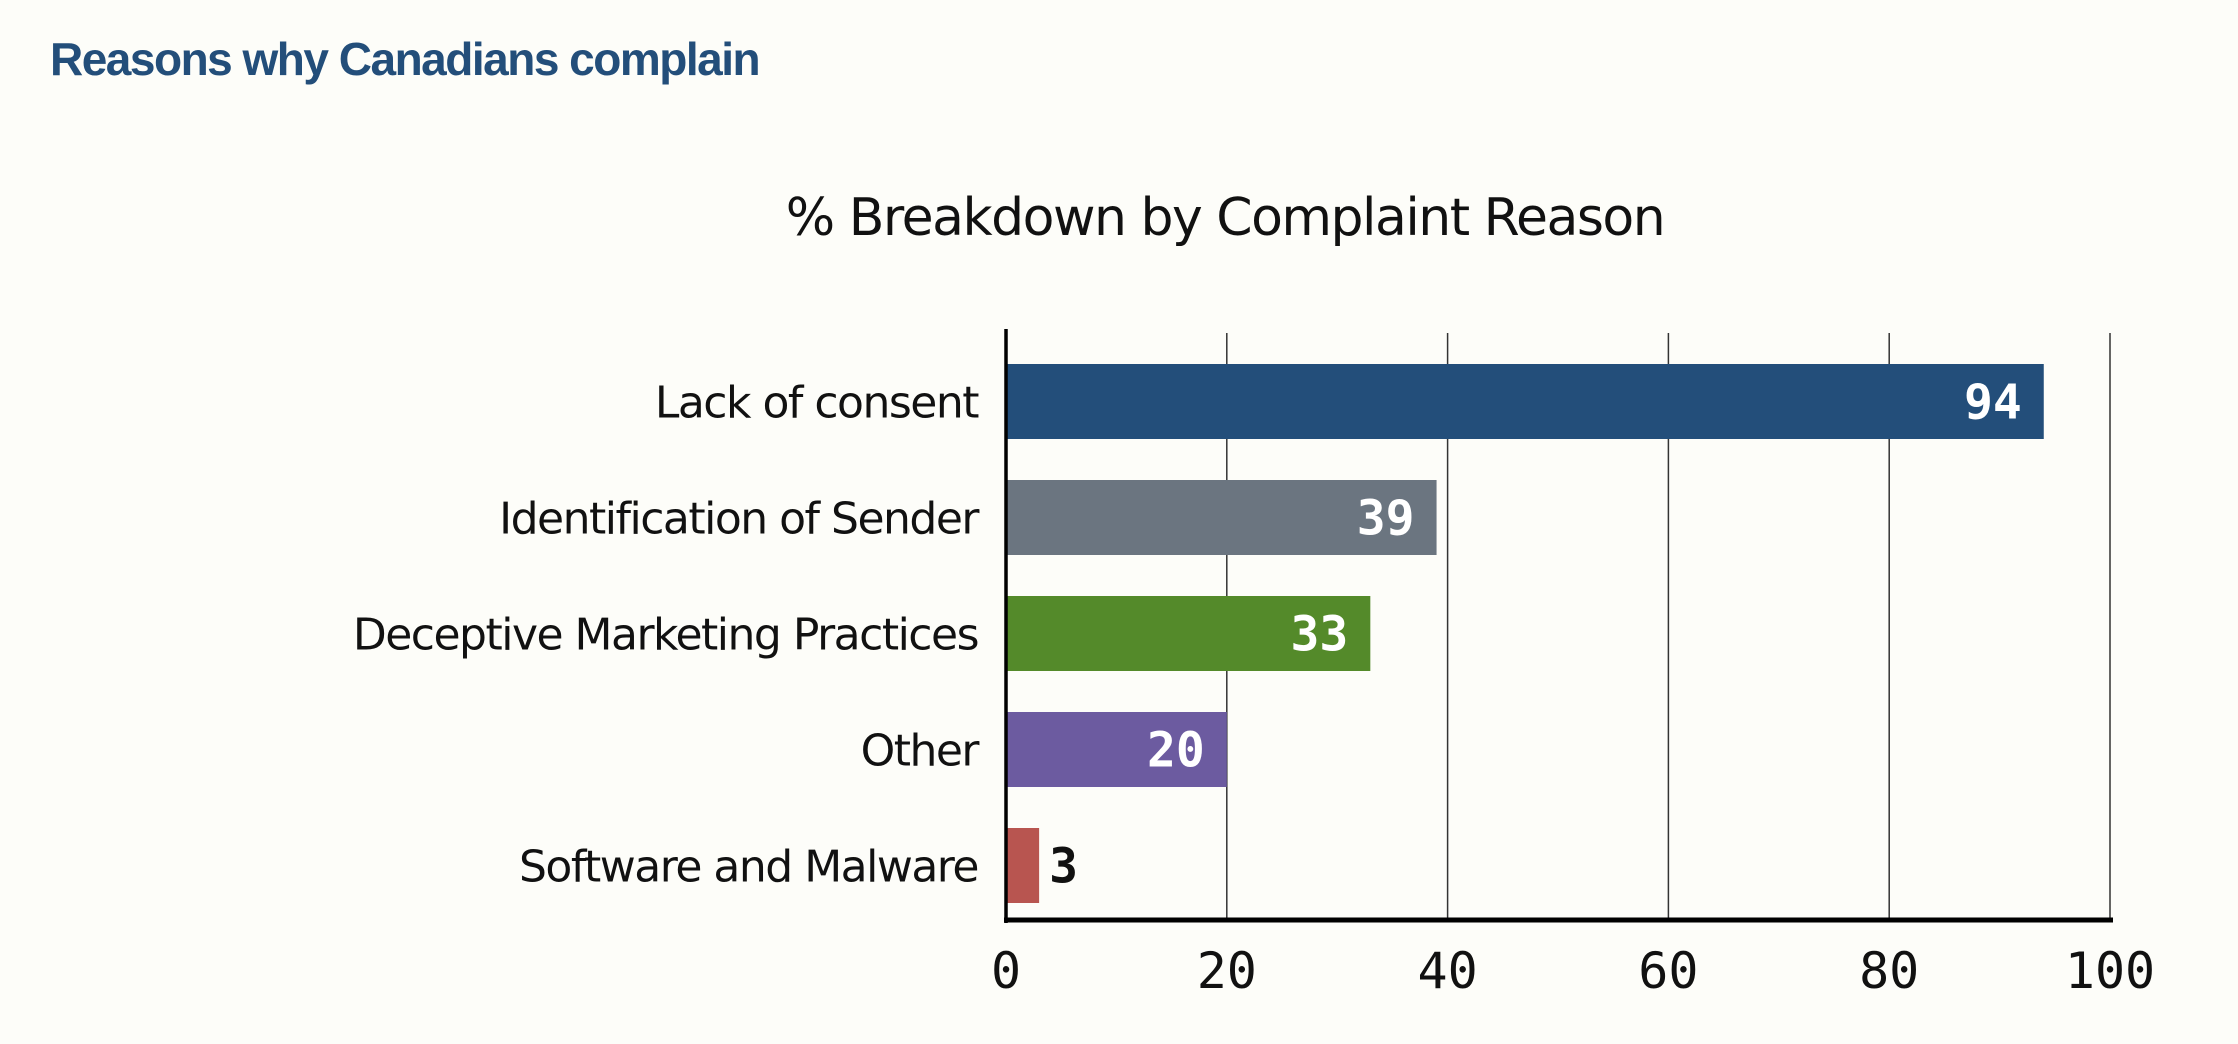 This screenshot has height=1044, width=2238. I want to click on x-tick-label: 100, so click(2110, 971).